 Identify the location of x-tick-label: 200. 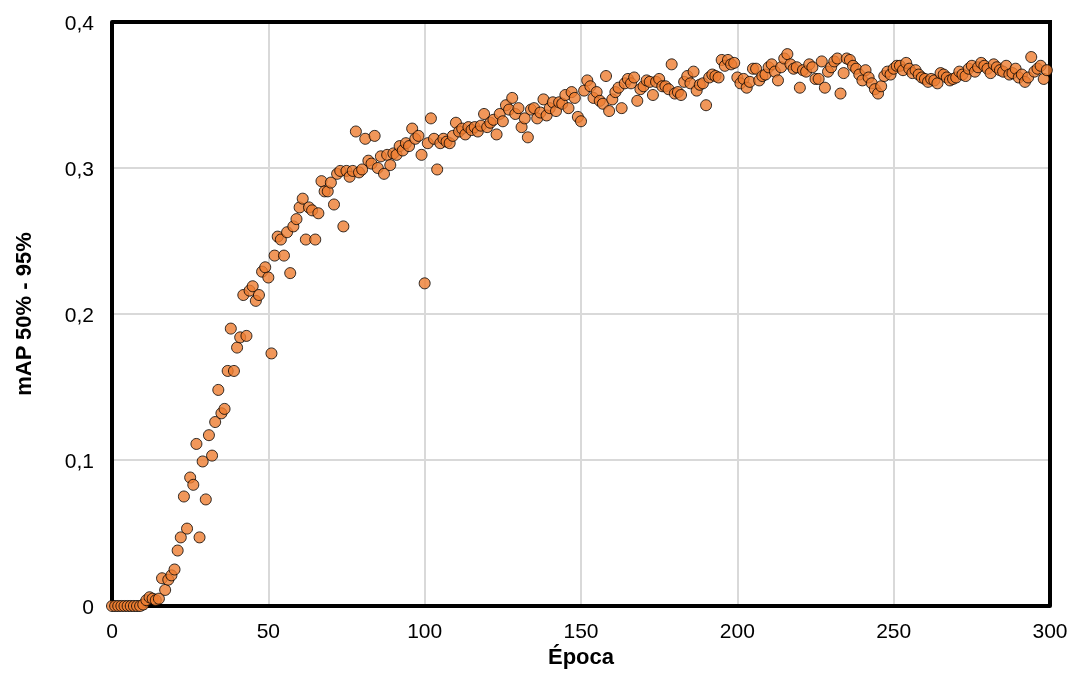
(737, 630).